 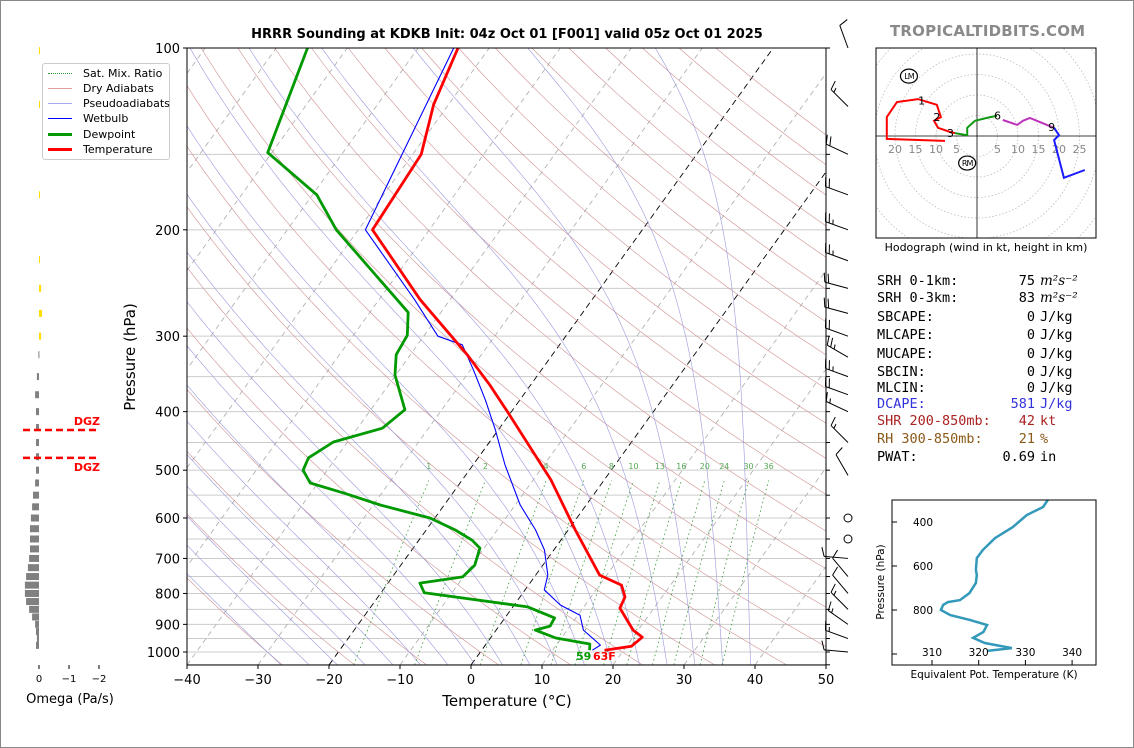 I want to click on legend-item-temperature: Temperature, so click(x=100, y=149).